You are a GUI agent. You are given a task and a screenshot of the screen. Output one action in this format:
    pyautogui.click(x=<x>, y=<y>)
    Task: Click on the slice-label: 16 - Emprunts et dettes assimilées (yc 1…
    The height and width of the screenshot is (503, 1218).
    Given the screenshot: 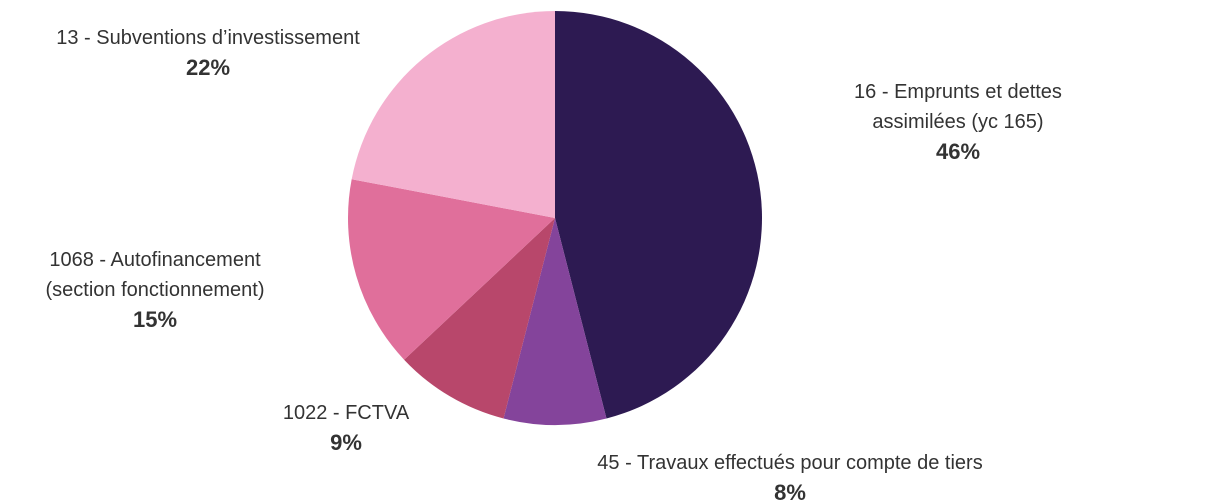 What is the action you would take?
    pyautogui.click(x=958, y=122)
    